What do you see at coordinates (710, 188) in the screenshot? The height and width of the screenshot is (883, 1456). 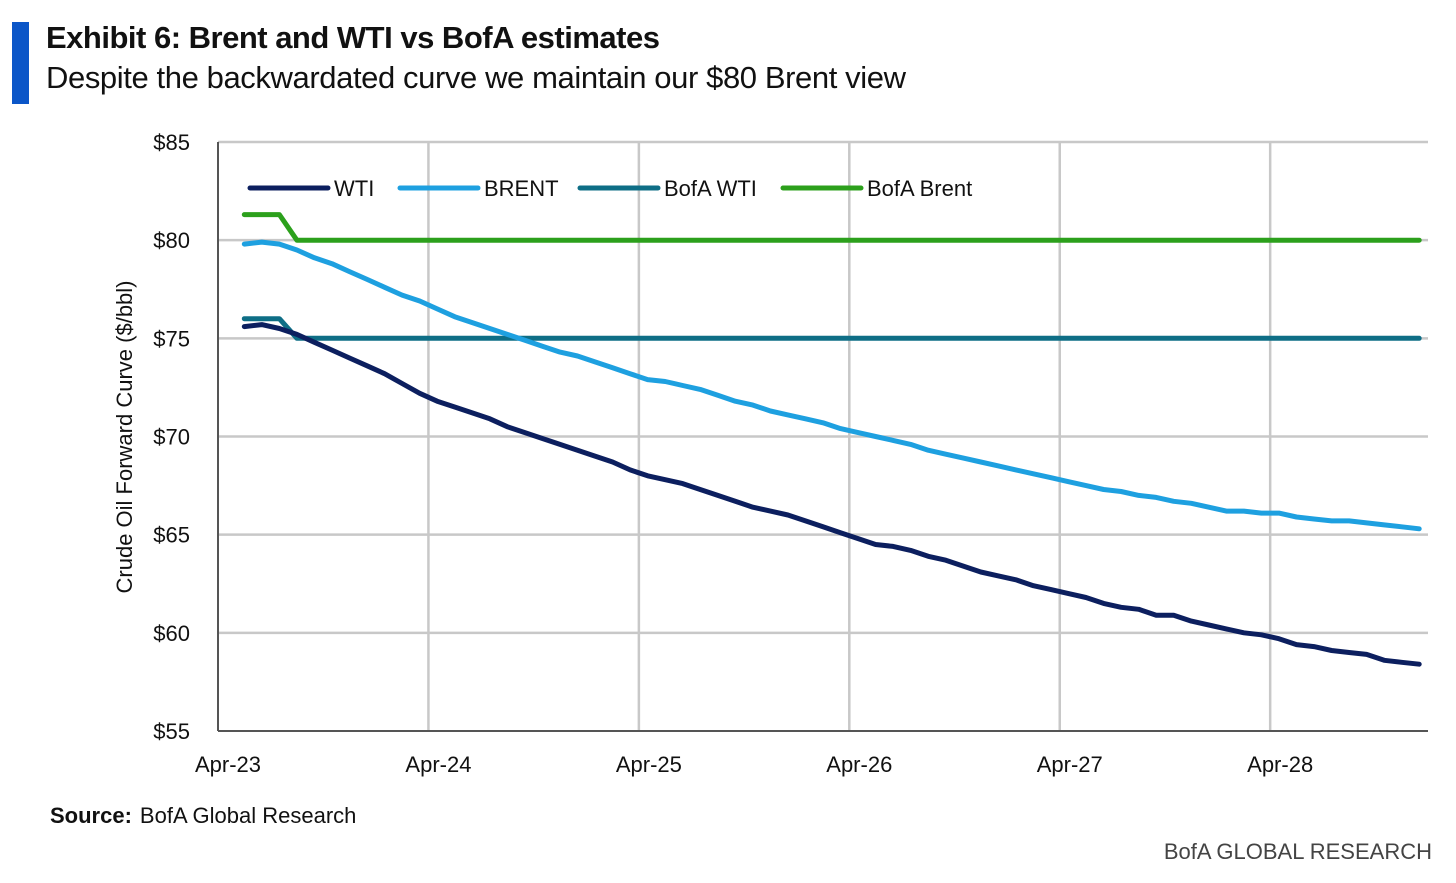 I see `legend-label: BofA WTI` at bounding box center [710, 188].